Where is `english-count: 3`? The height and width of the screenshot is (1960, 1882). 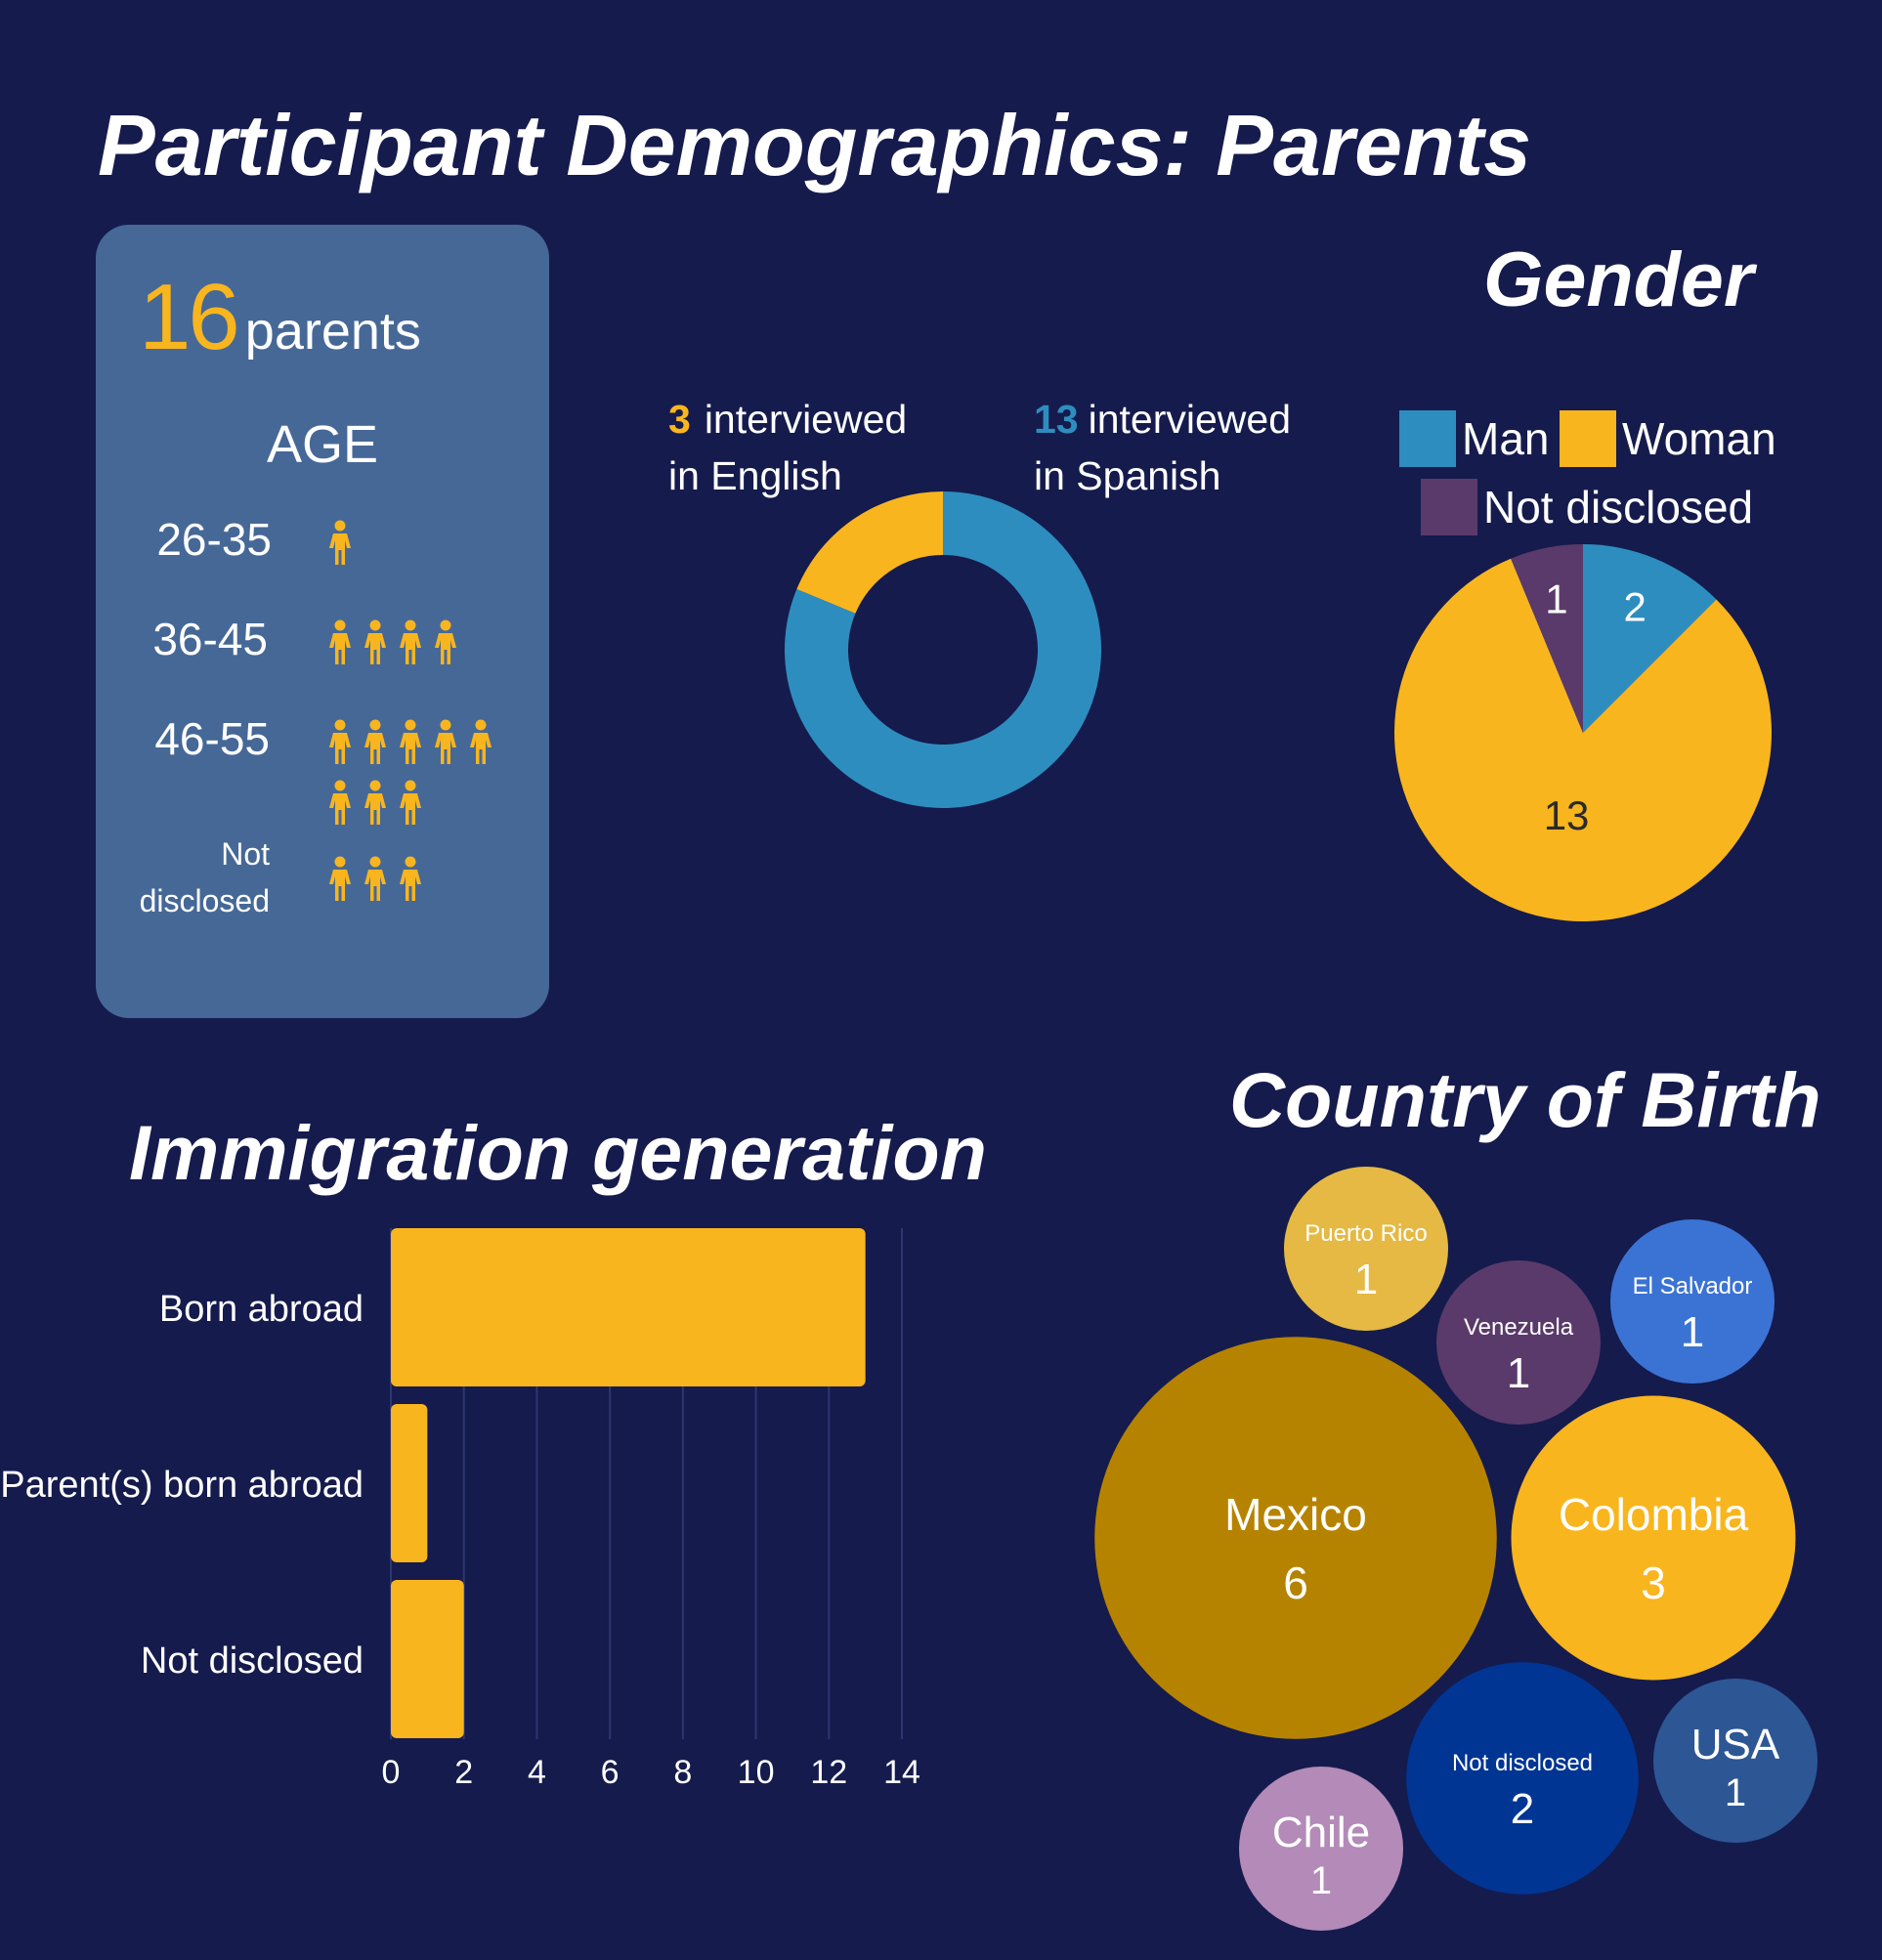 english-count: 3 is located at coordinates (679, 419).